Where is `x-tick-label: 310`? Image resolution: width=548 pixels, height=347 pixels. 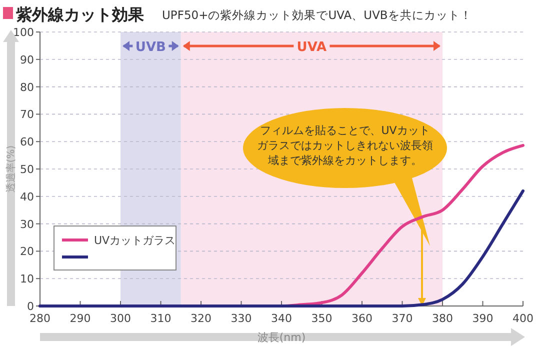
x-tick-label: 310 is located at coordinates (161, 318).